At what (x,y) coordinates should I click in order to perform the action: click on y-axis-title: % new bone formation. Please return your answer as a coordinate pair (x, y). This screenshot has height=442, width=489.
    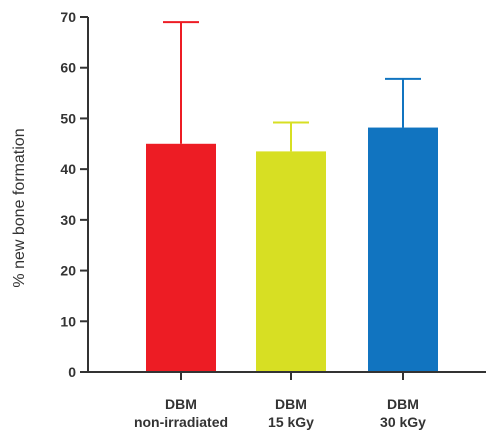
    Looking at the image, I should click on (19, 207).